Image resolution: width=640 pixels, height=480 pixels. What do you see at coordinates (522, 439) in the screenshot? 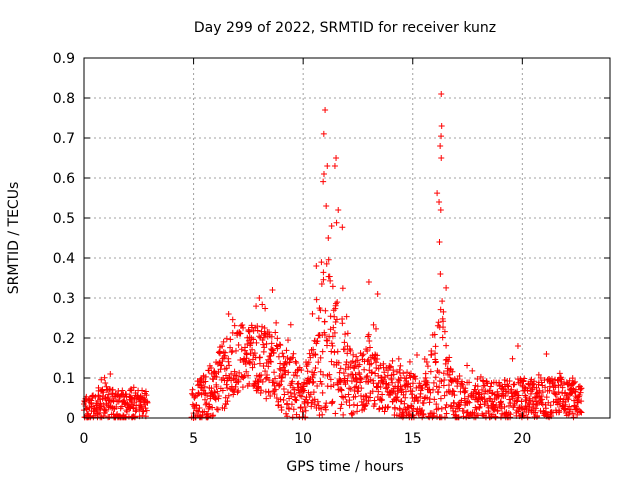
I see `x-tick-label: 20` at bounding box center [522, 439].